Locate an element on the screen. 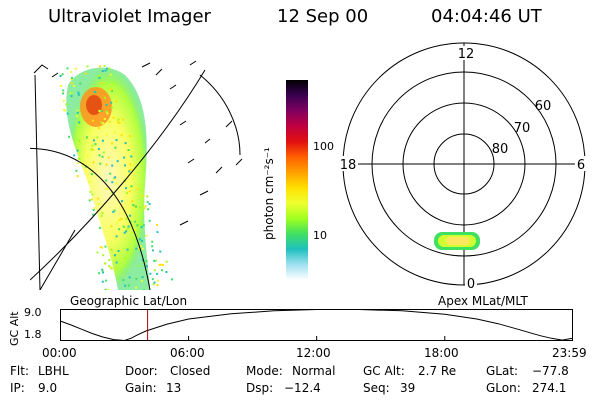 Image resolution: width=600 pixels, height=400 pixels. speckle-noise is located at coordinates (116, 177).